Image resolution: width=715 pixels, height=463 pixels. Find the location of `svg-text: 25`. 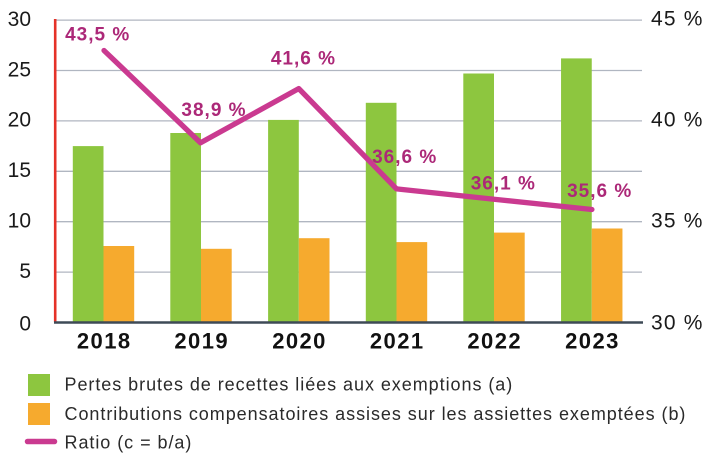

svg-text: 25 is located at coordinates (19, 69).